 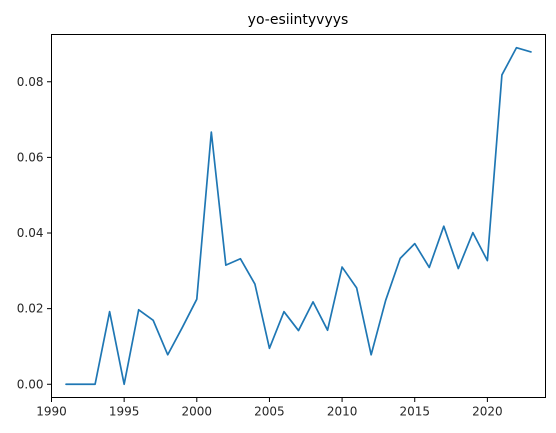 I want to click on y-axis: 0.00 0.02 0.04 0.06 0.08, so click(x=34, y=233).